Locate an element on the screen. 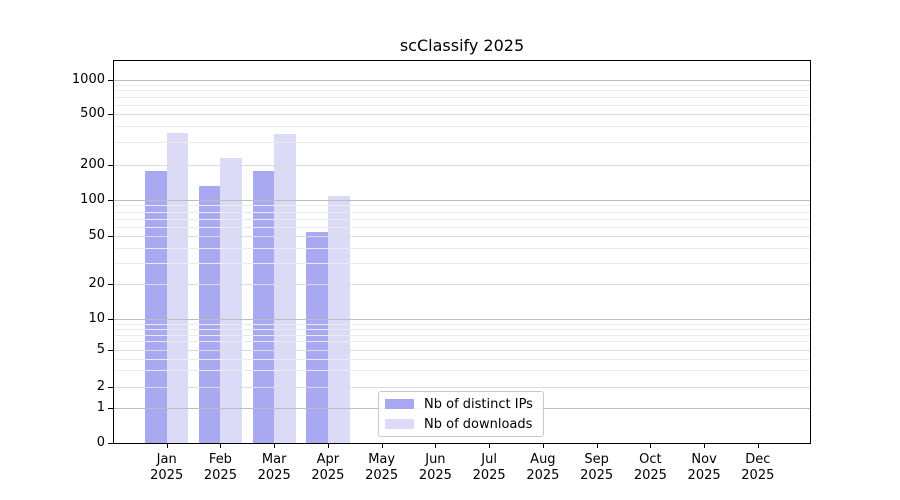 The width and height of the screenshot is (900, 500). x-tick-label-month: Dec is located at coordinates (758, 459).